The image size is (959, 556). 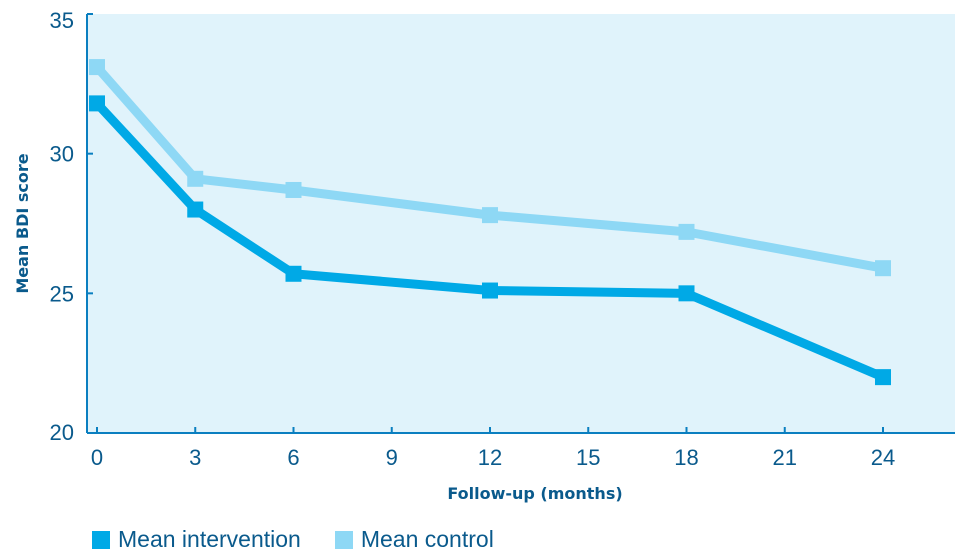 I want to click on legend: Mean intervention Mean control, so click(x=310, y=539).